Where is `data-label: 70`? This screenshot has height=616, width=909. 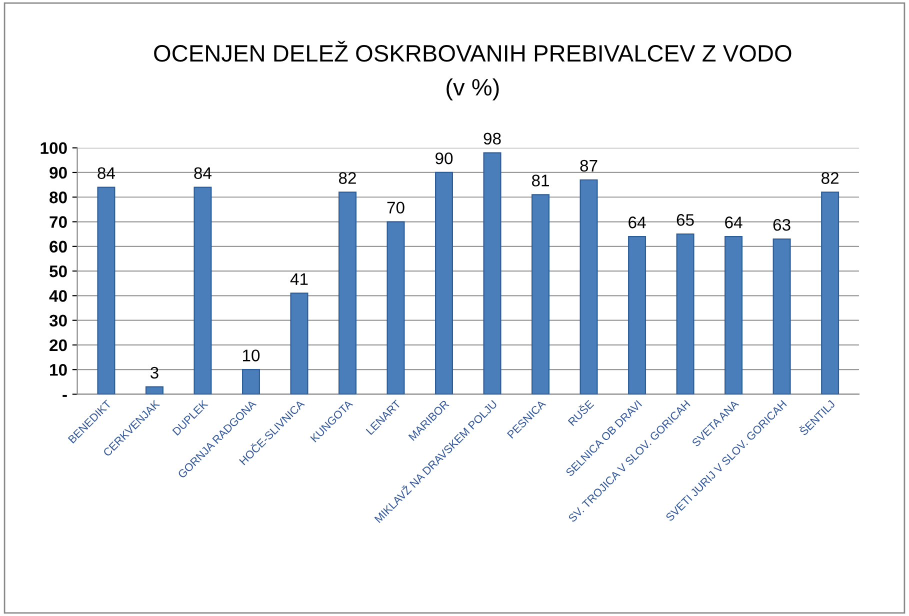 data-label: 70 is located at coordinates (395, 208).